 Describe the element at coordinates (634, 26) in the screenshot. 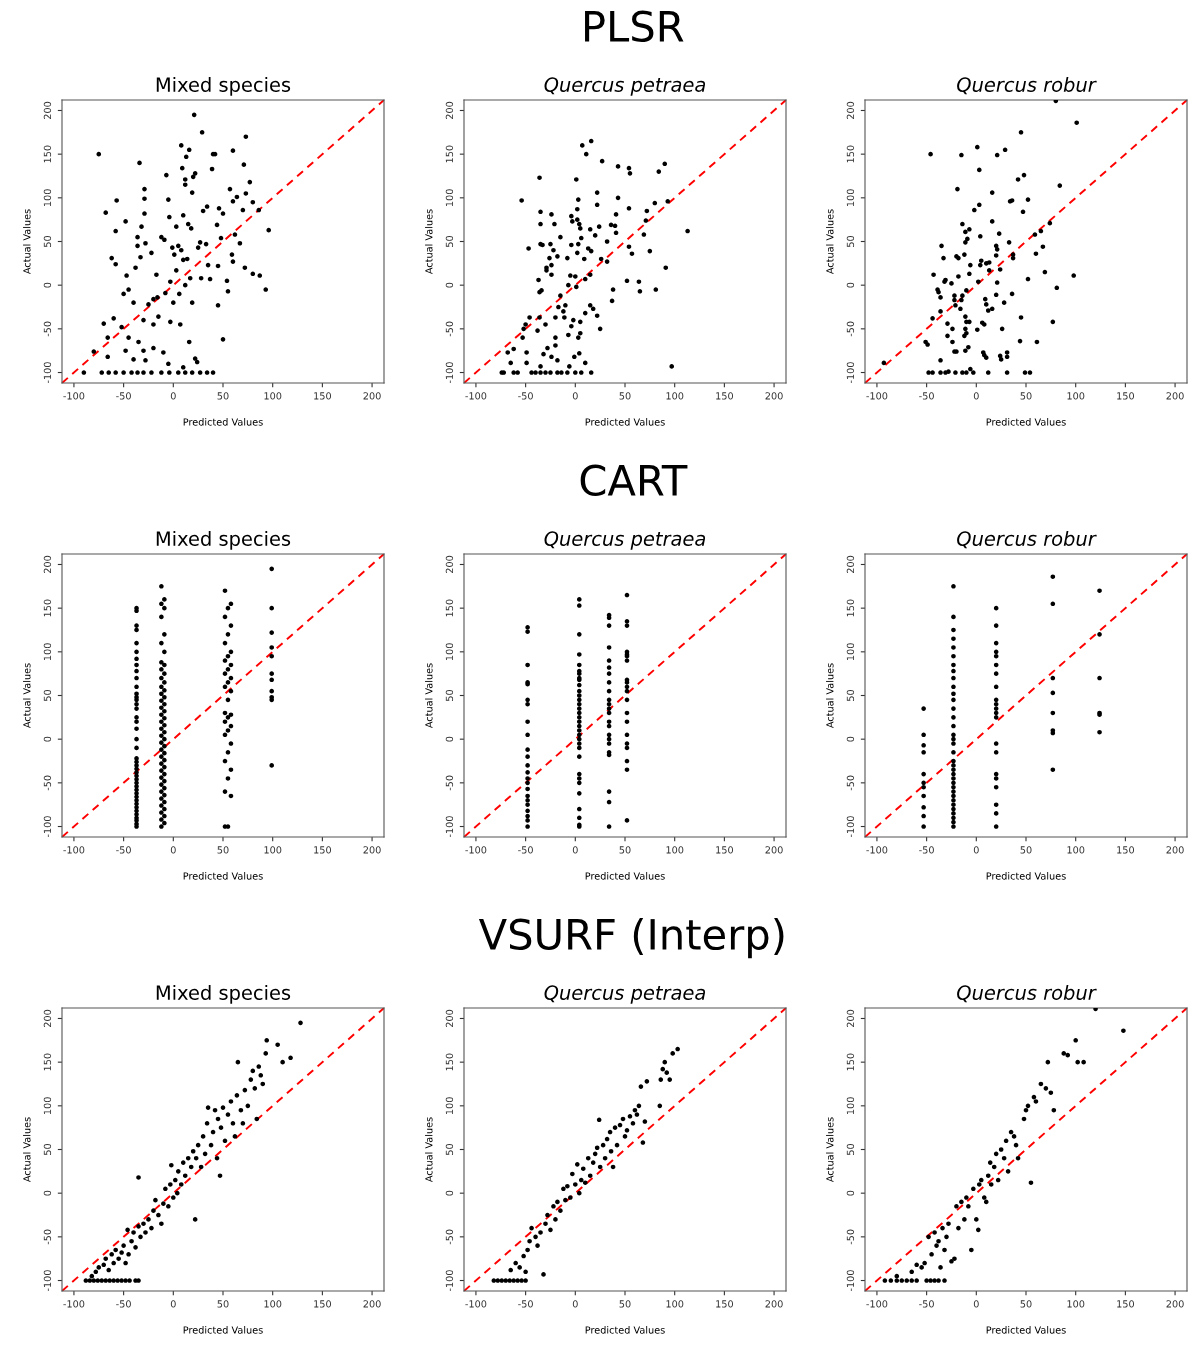

I see `text: PLSR` at that location.